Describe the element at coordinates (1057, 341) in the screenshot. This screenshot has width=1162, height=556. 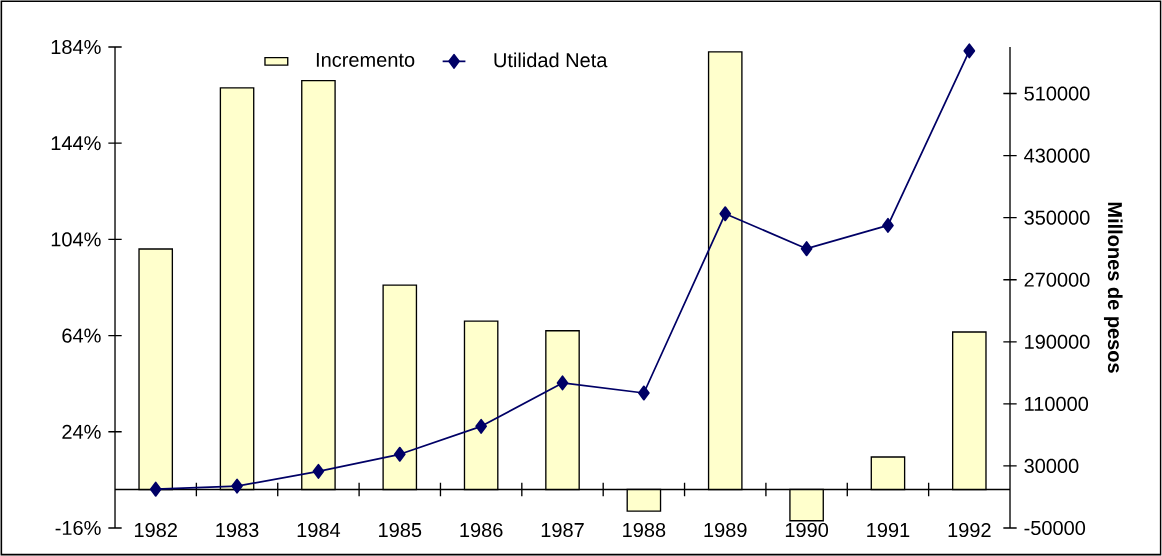
I see `y2-tick-label: 190000` at that location.